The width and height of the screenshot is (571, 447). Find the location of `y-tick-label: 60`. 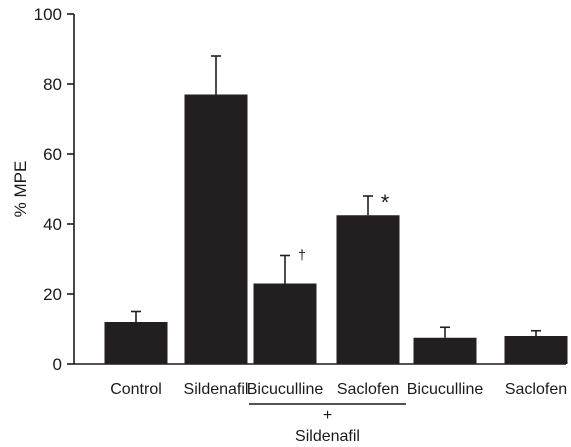

y-tick-label: 60 is located at coordinates (52, 154).